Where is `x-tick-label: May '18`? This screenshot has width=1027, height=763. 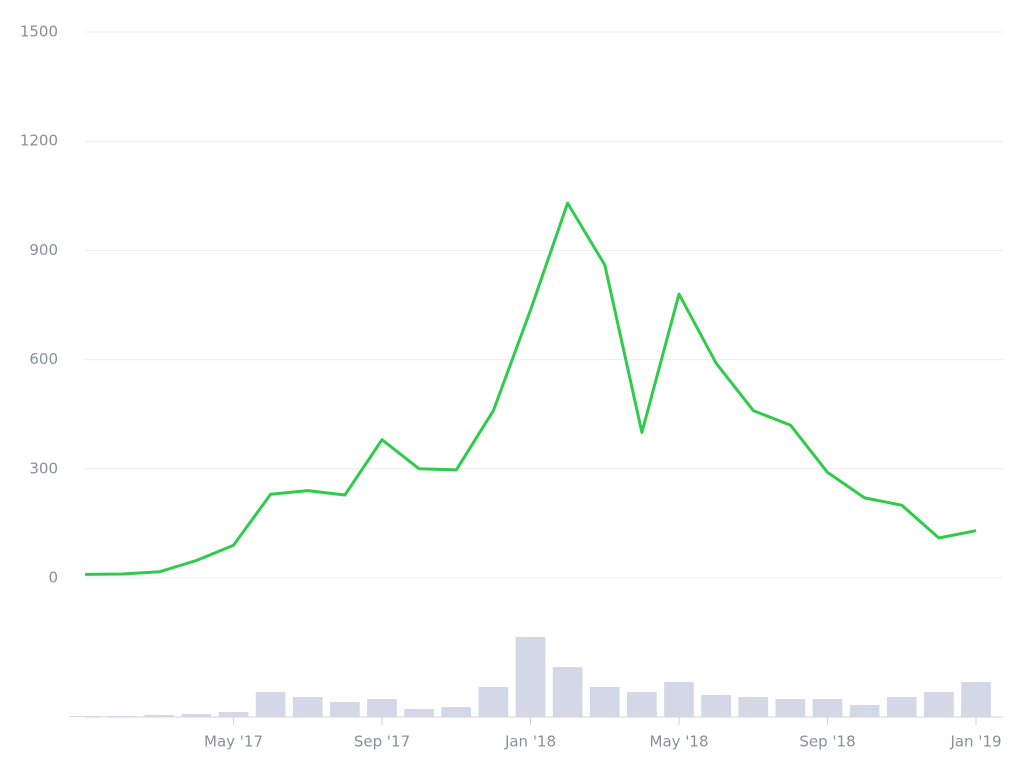 x-tick-label: May '18 is located at coordinates (679, 742).